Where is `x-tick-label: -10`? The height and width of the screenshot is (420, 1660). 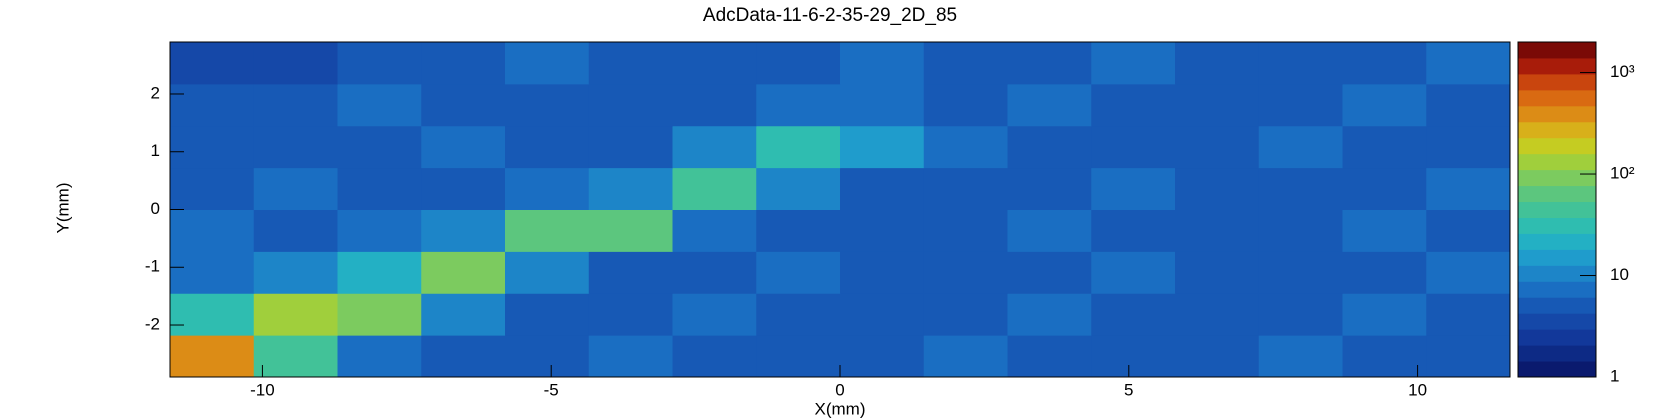
x-tick-label: -10 is located at coordinates (262, 389).